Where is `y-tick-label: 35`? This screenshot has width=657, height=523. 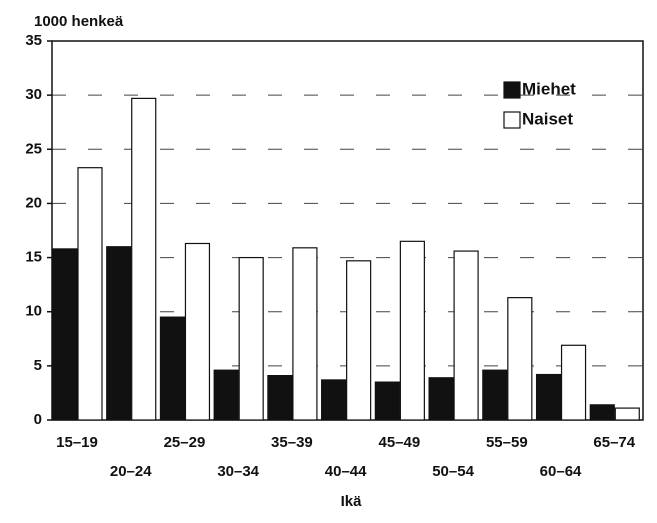
y-tick-label: 35 is located at coordinates (33, 40).